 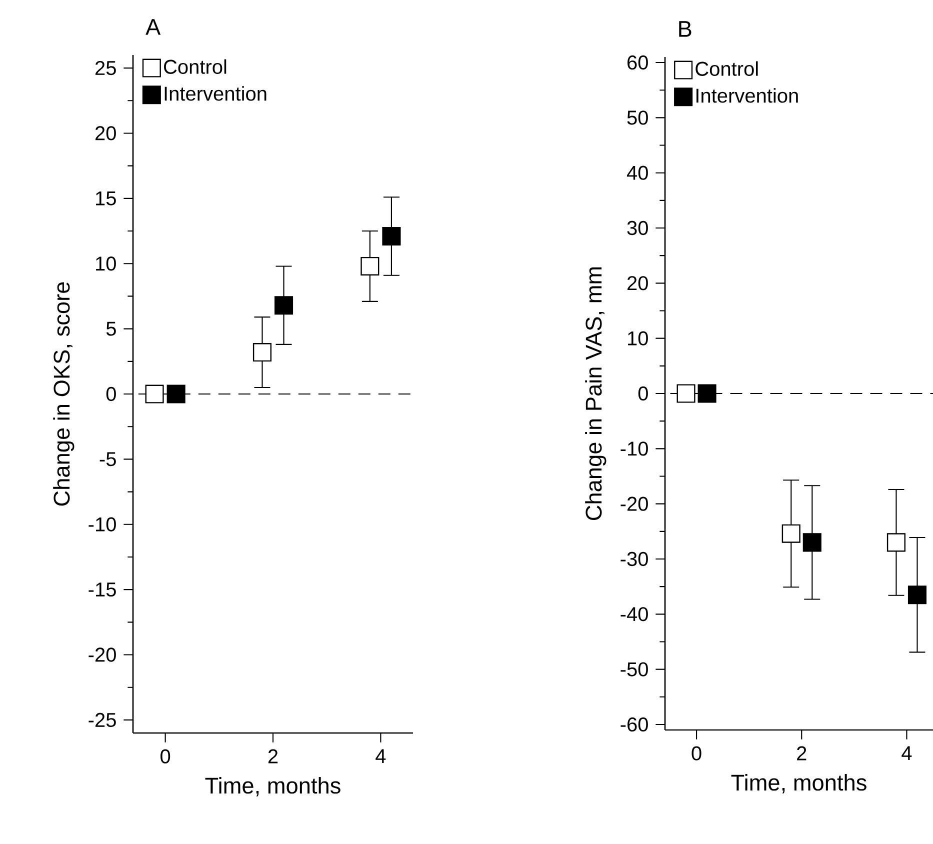 What do you see at coordinates (63, 394) in the screenshot?
I see `y-axis-title: Change in OKS, score` at bounding box center [63, 394].